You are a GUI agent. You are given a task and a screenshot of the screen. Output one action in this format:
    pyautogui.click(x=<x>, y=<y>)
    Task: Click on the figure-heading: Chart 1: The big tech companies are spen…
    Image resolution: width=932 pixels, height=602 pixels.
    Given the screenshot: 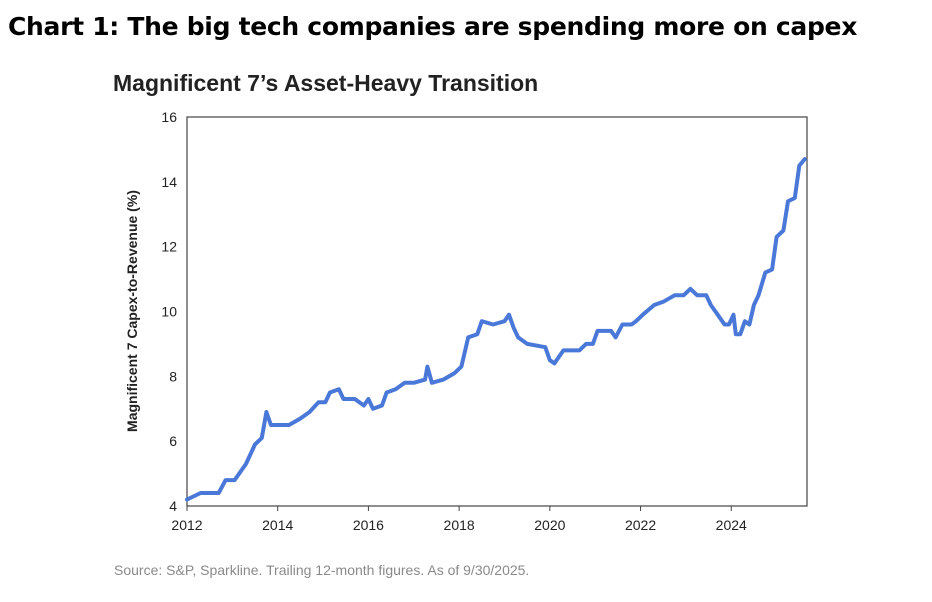 What is the action you would take?
    pyautogui.click(x=433, y=26)
    